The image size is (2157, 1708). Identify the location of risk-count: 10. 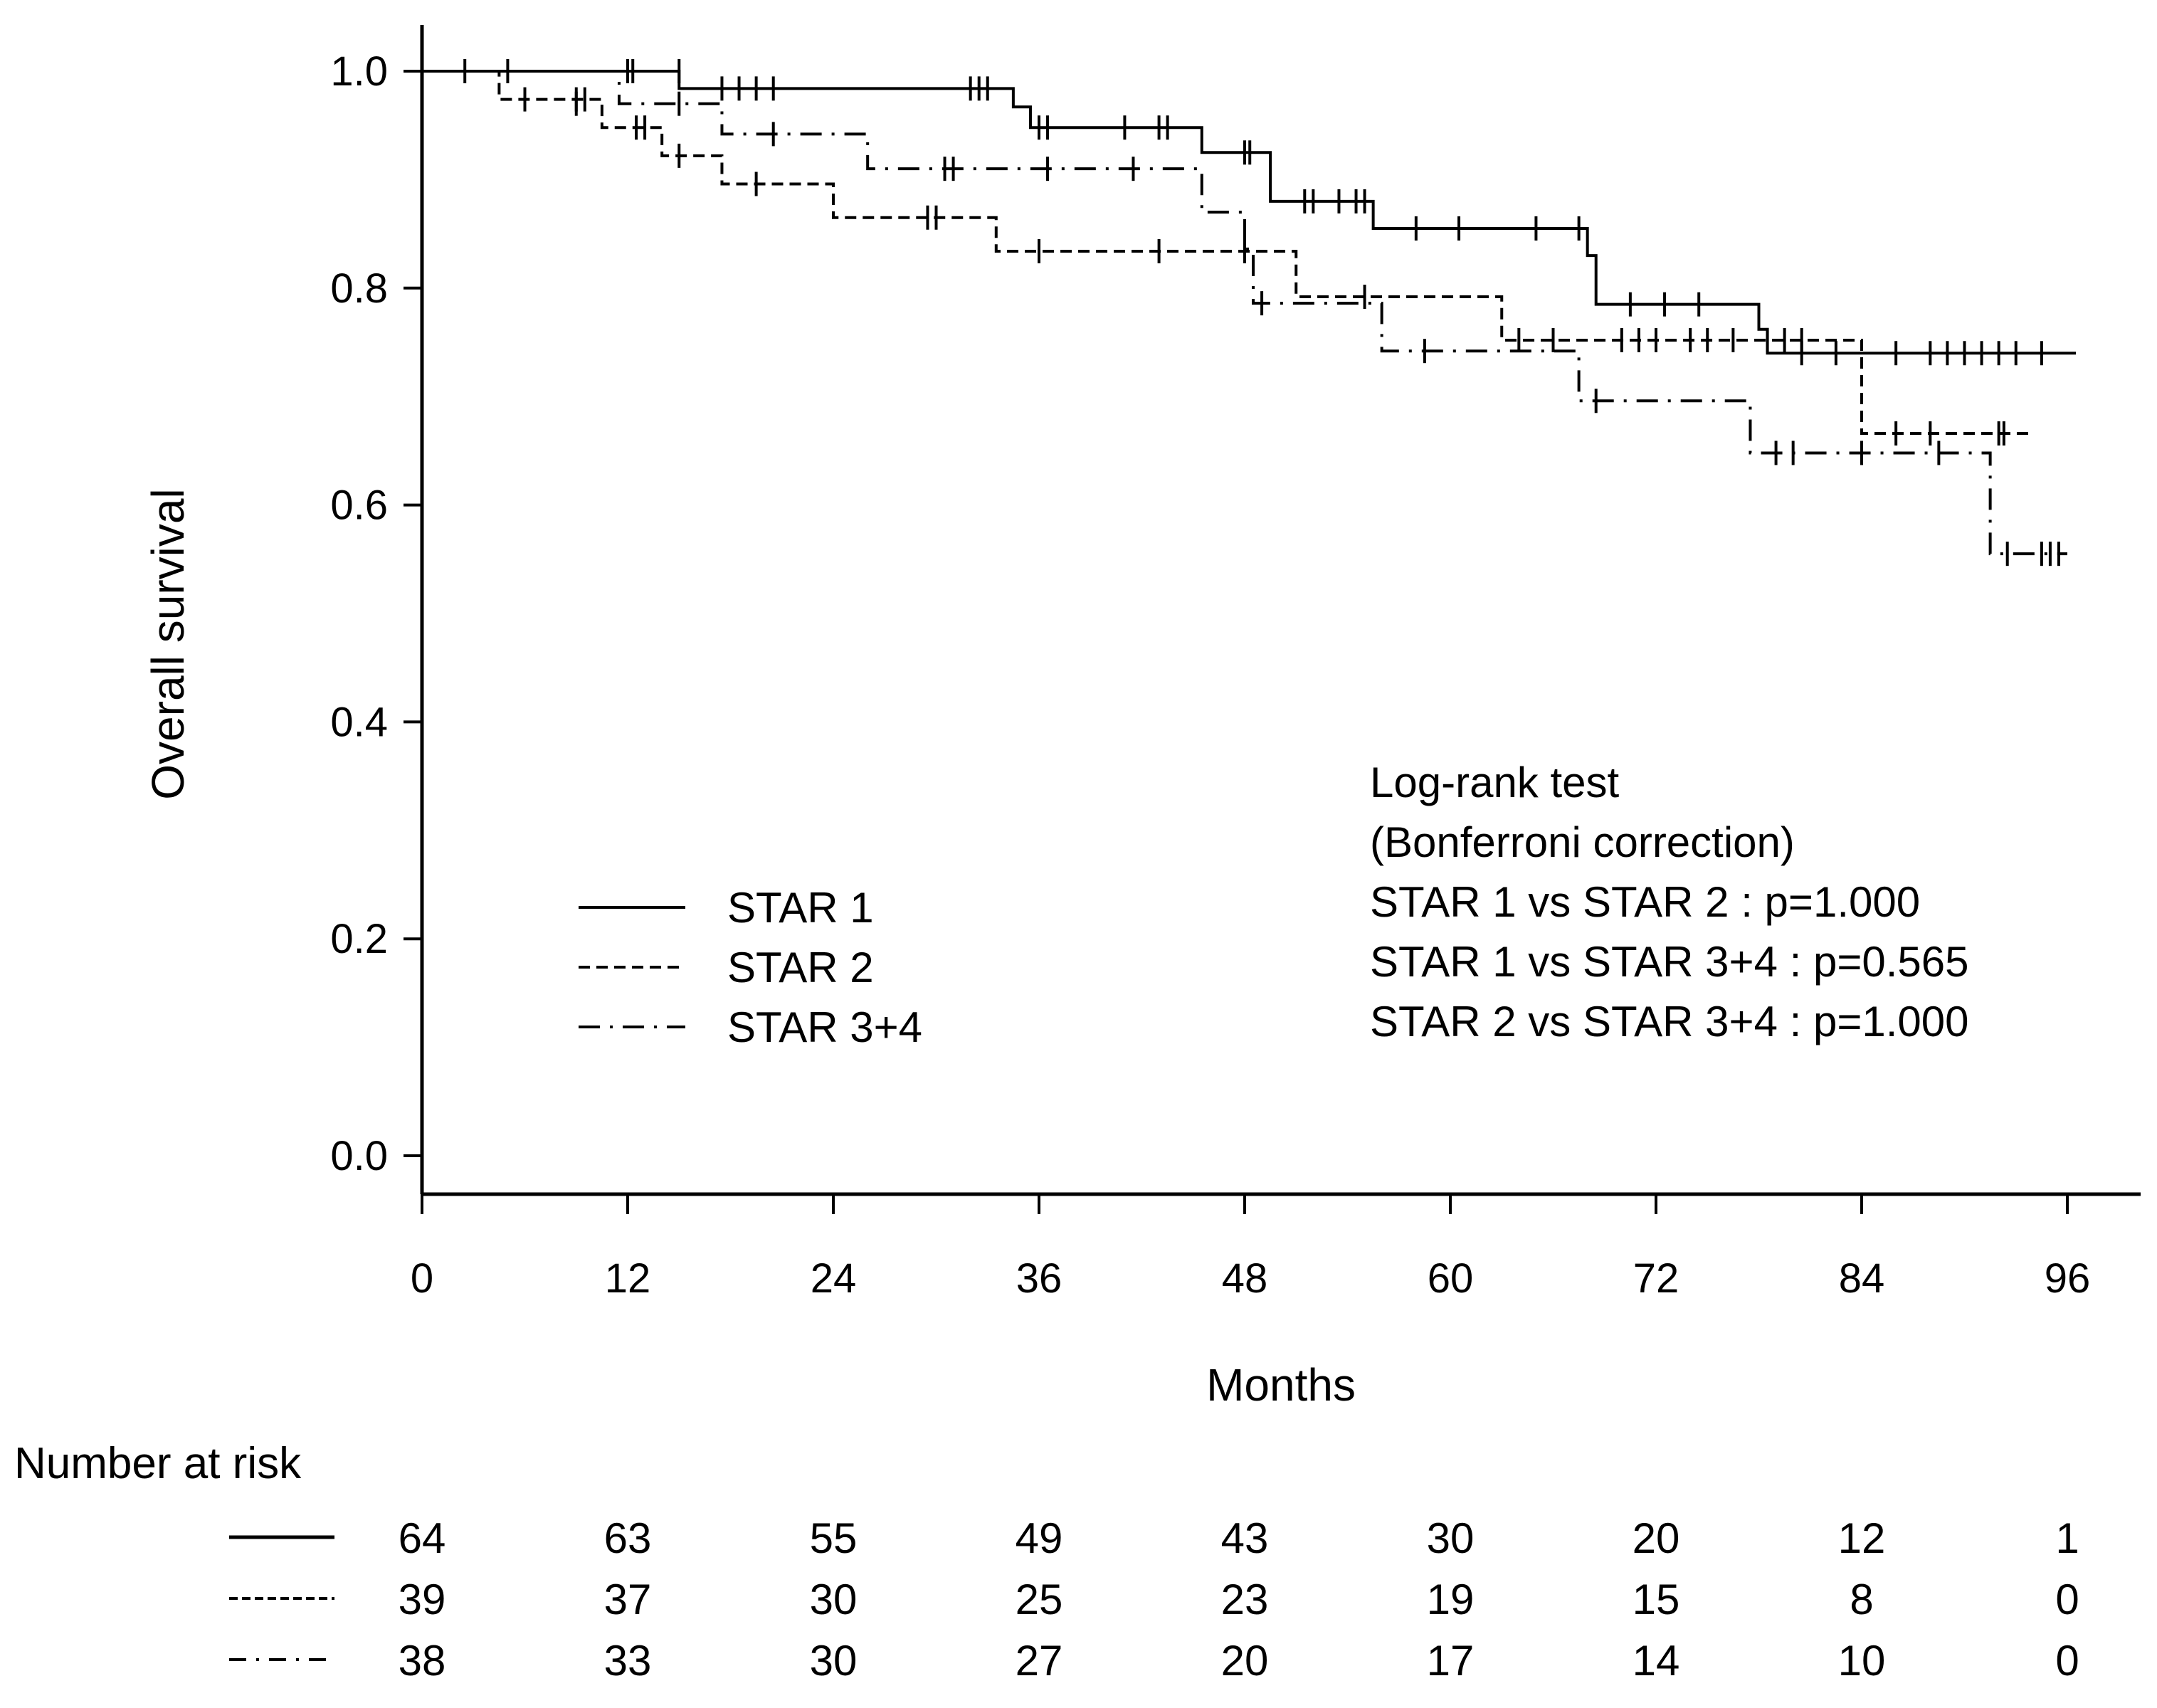
(1862, 1661).